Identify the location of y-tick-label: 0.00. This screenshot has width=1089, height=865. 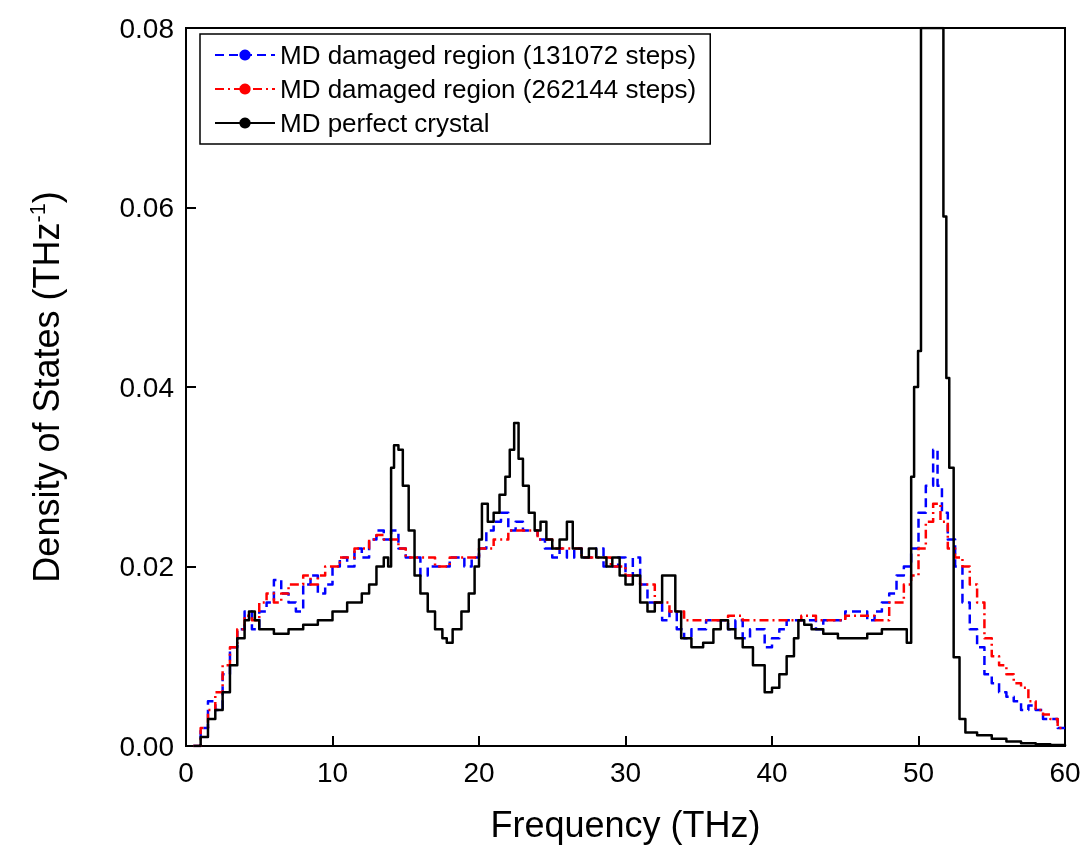
(146, 746).